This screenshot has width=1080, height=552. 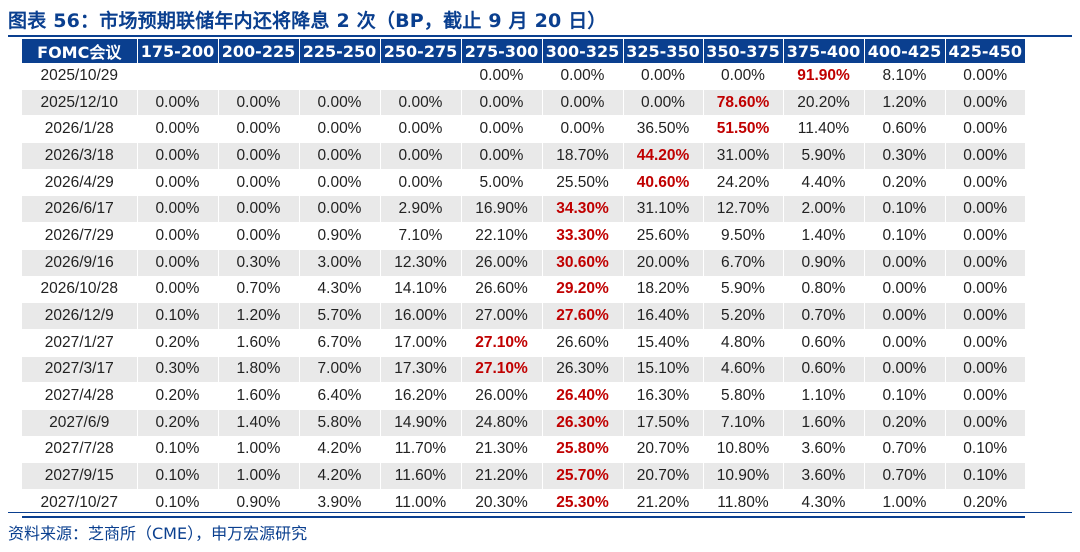 I want to click on probability-cell: 20.70%, so click(x=663, y=450).